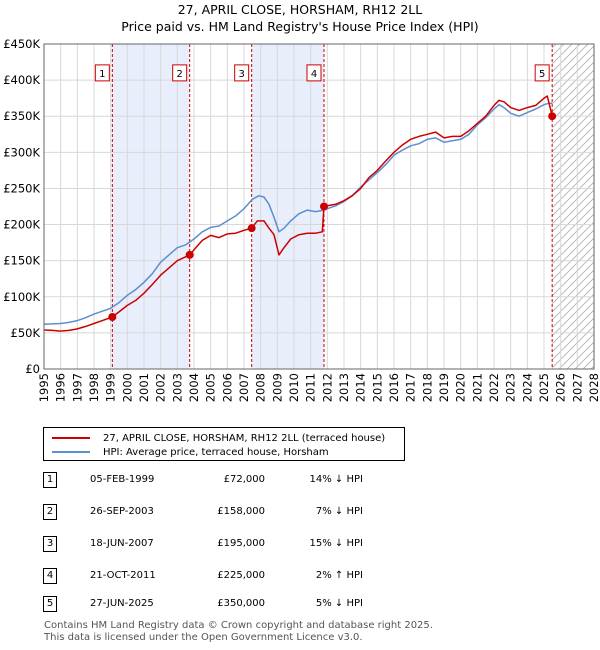  I want to click on x-tick-label: 2011, so click(311, 387).